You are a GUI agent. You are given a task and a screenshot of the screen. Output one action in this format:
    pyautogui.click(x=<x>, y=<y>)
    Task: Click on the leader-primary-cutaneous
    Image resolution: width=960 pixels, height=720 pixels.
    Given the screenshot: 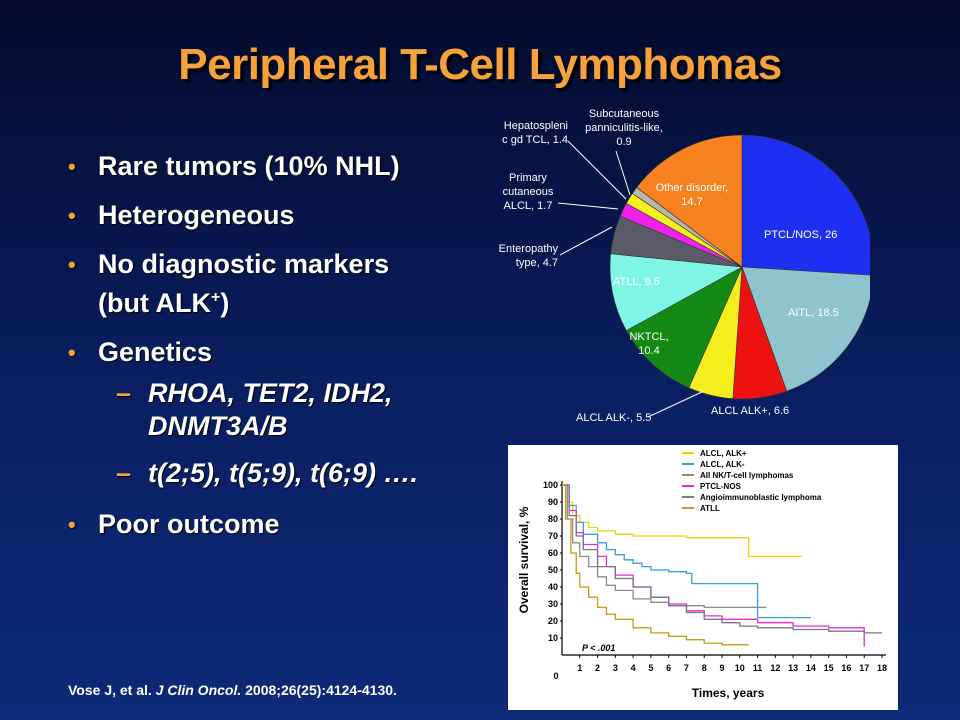 What is the action you would take?
    pyautogui.click(x=588, y=206)
    